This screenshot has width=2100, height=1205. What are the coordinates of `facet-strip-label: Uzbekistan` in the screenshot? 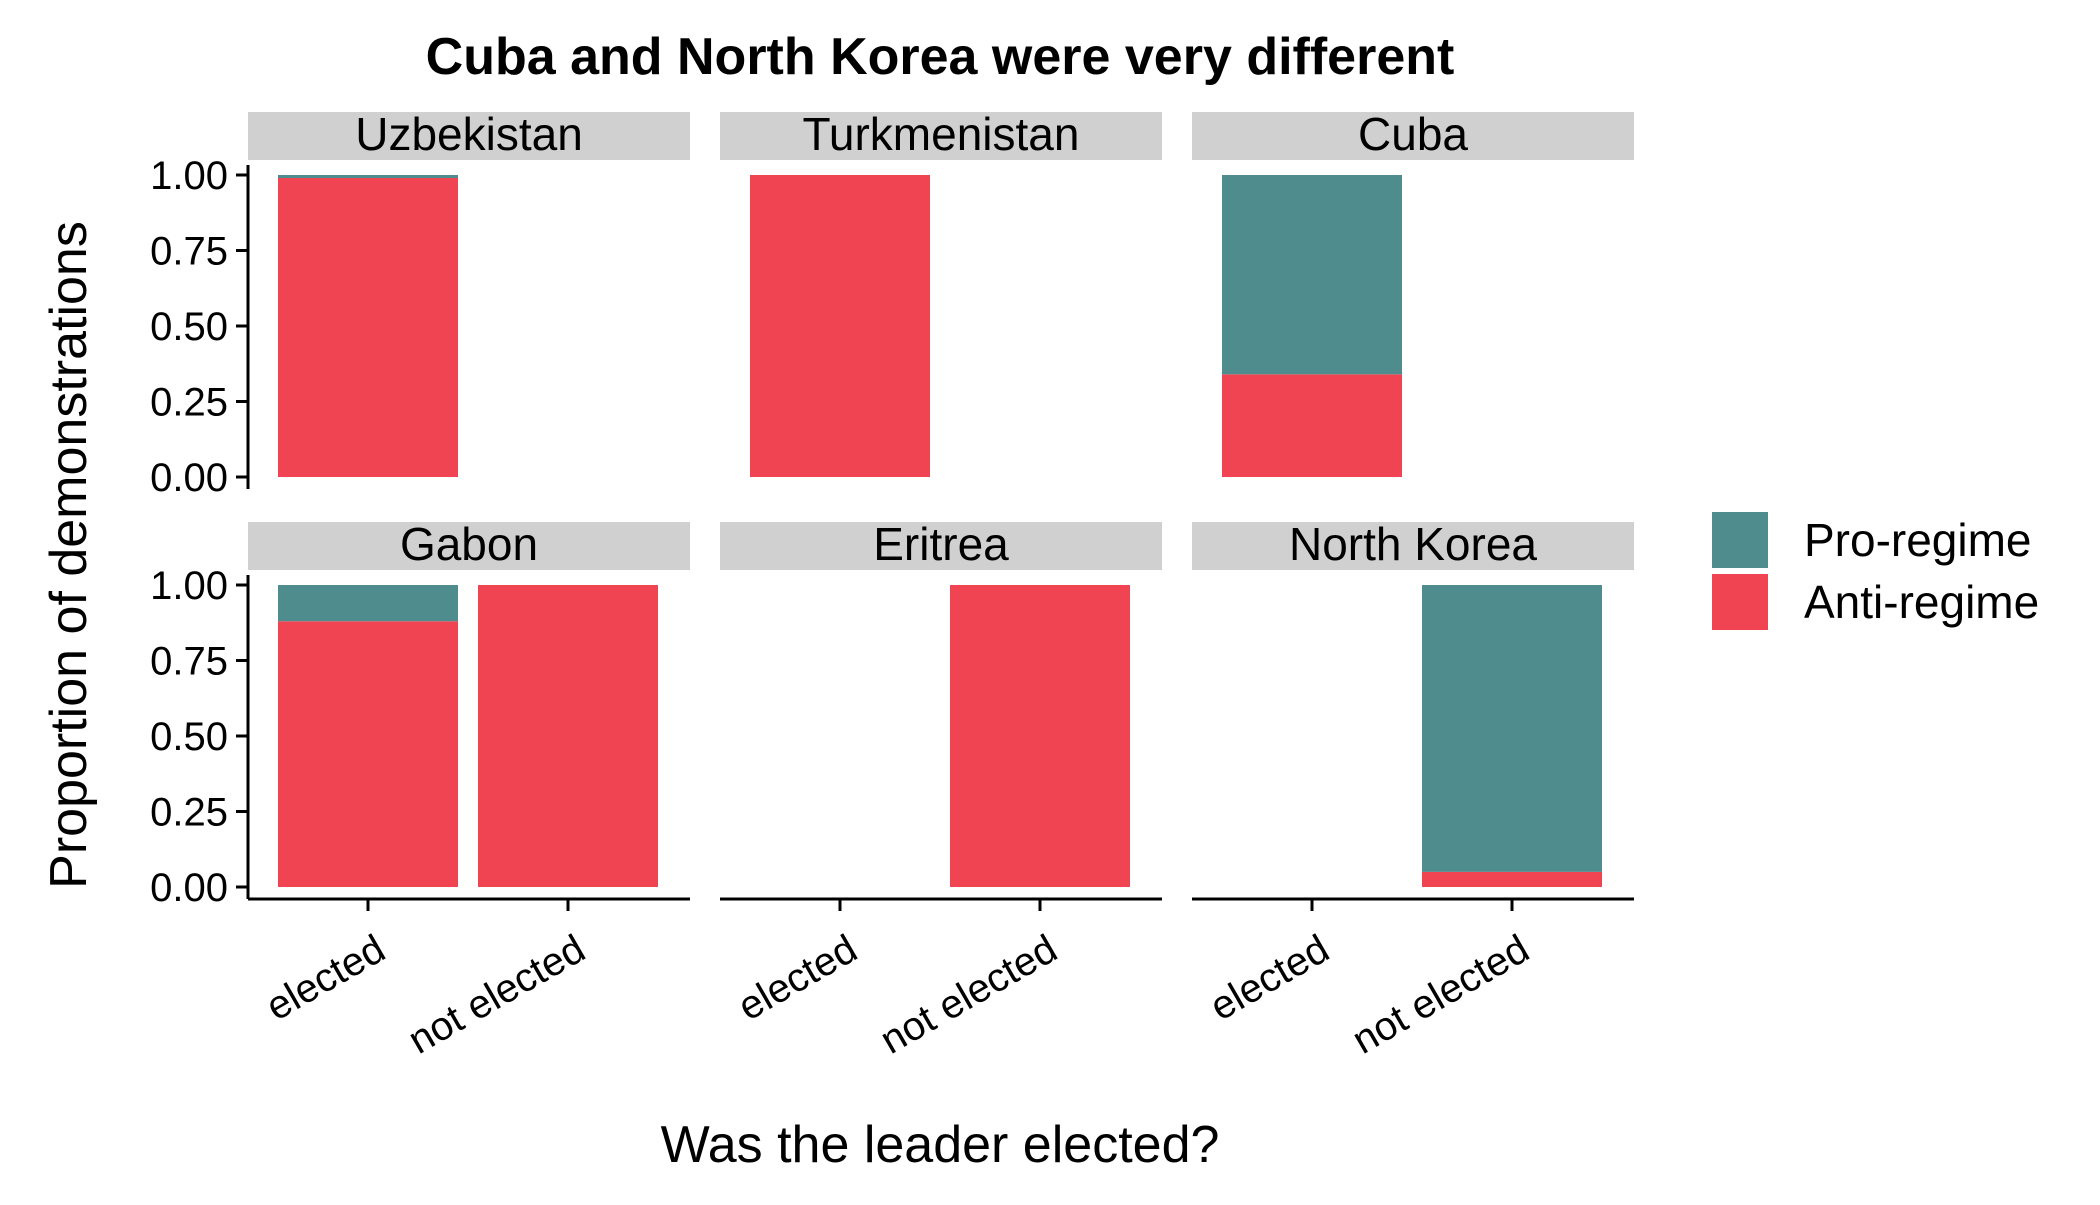 It's located at (469, 134).